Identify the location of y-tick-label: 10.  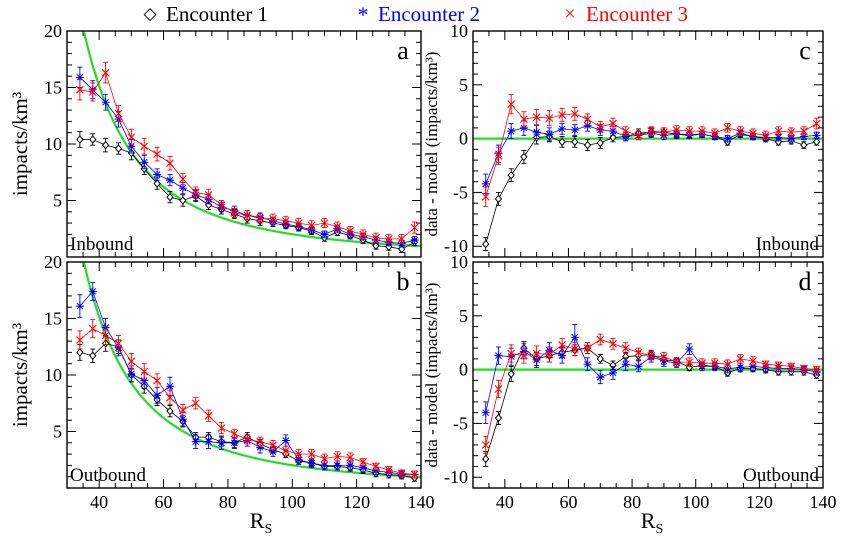
(53, 375).